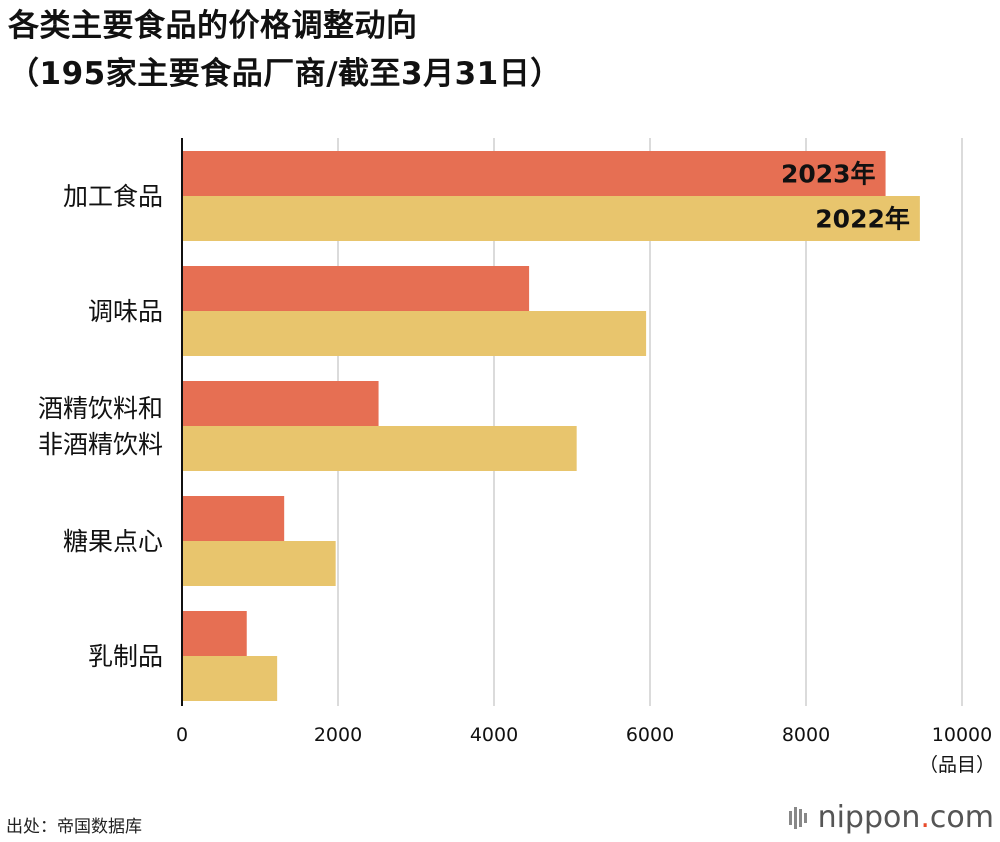 This screenshot has height=842, width=1000. What do you see at coordinates (182, 735) in the screenshot?
I see `x-tick-label: 0` at bounding box center [182, 735].